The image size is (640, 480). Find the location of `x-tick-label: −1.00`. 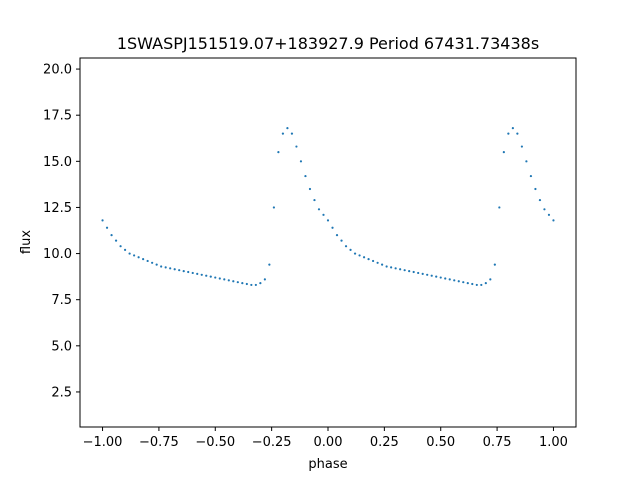

x-tick-label: −1.00 is located at coordinates (103, 442).